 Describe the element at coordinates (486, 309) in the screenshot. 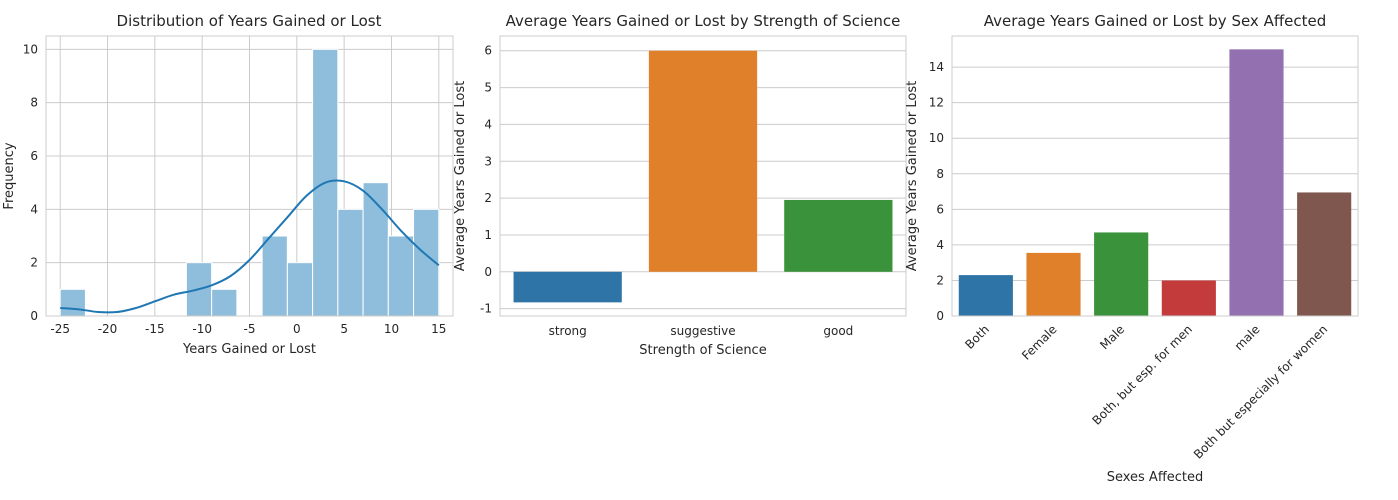

I see `y-tick-label: -1` at that location.